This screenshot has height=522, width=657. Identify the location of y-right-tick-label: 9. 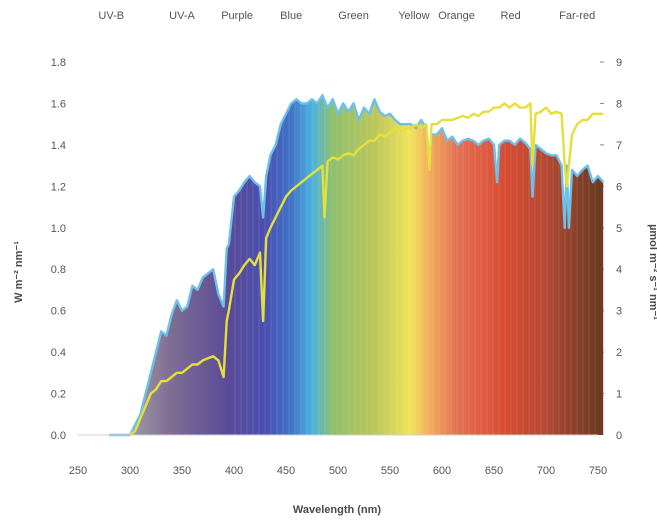
(619, 63).